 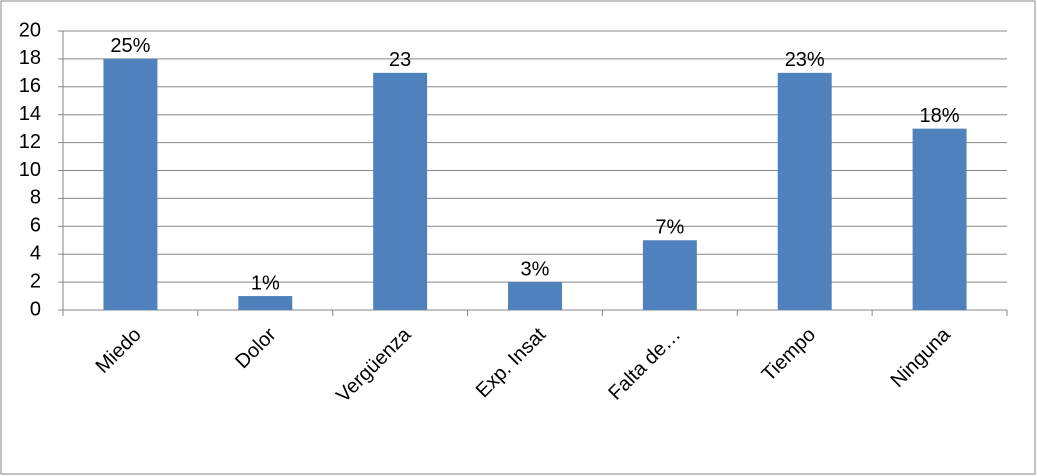 What do you see at coordinates (30, 86) in the screenshot?
I see `y-tick-label: 16` at bounding box center [30, 86].